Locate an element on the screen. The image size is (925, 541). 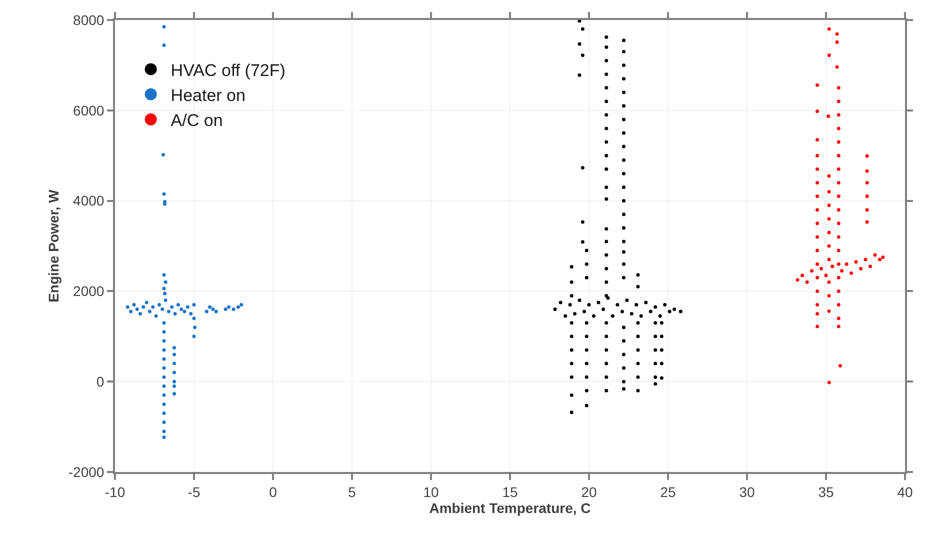
legend-label: HVAC off (72F) is located at coordinates (228, 70).